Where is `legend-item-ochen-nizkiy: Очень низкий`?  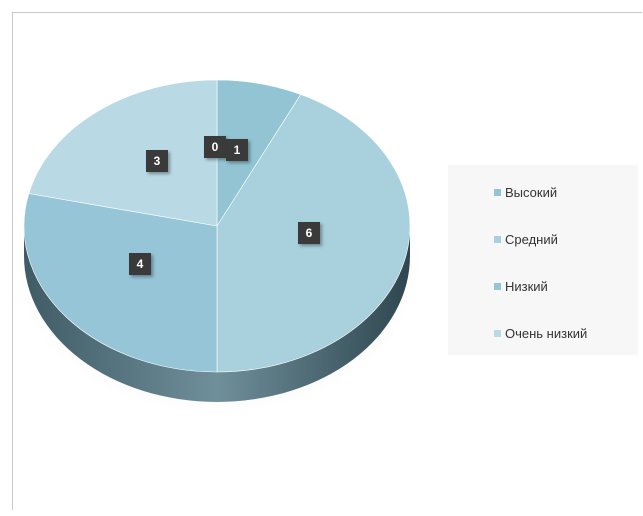 legend-item-ochen-nizkiy: Очень низкий is located at coordinates (540, 333).